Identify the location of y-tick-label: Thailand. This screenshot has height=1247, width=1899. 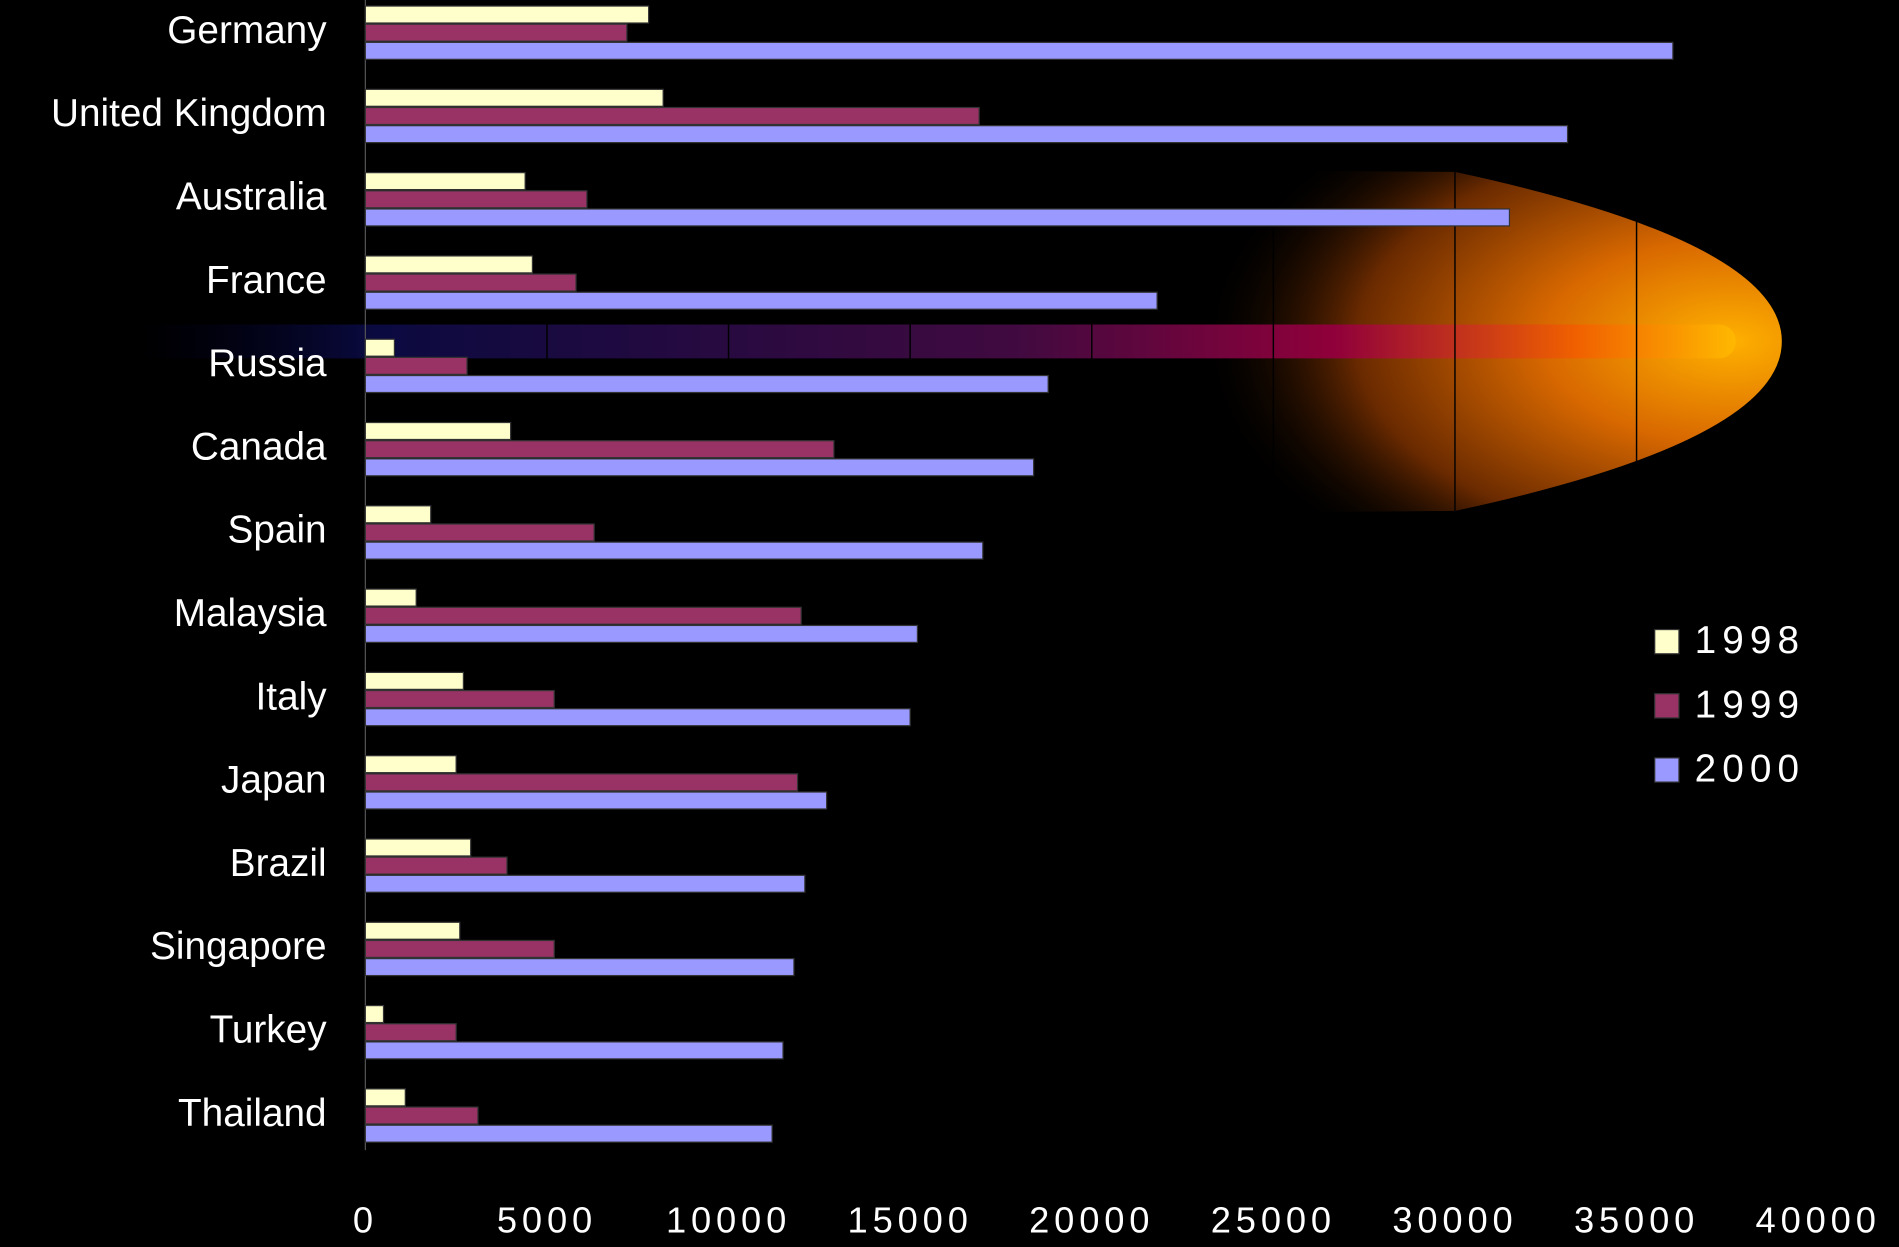
(252, 1113).